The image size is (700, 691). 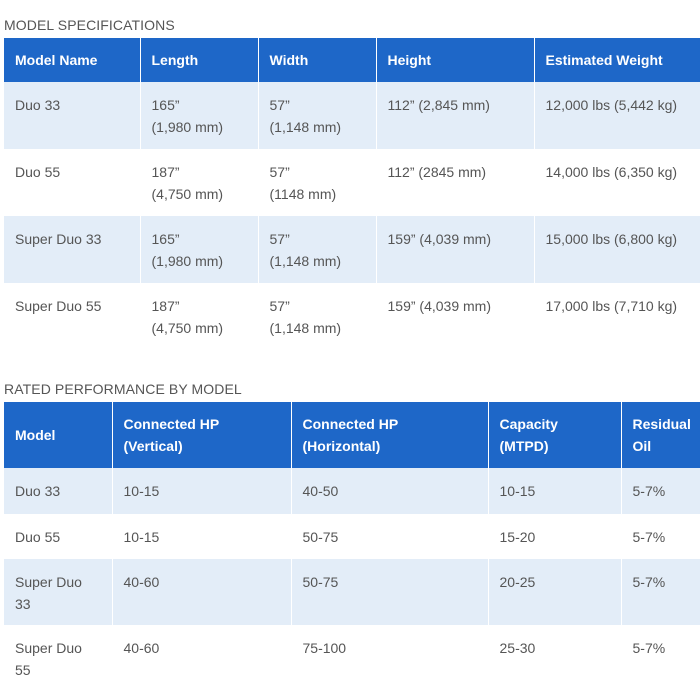 I want to click on header-connected-hp-horizontal: Connected HP(Horizontal), so click(x=389, y=435).